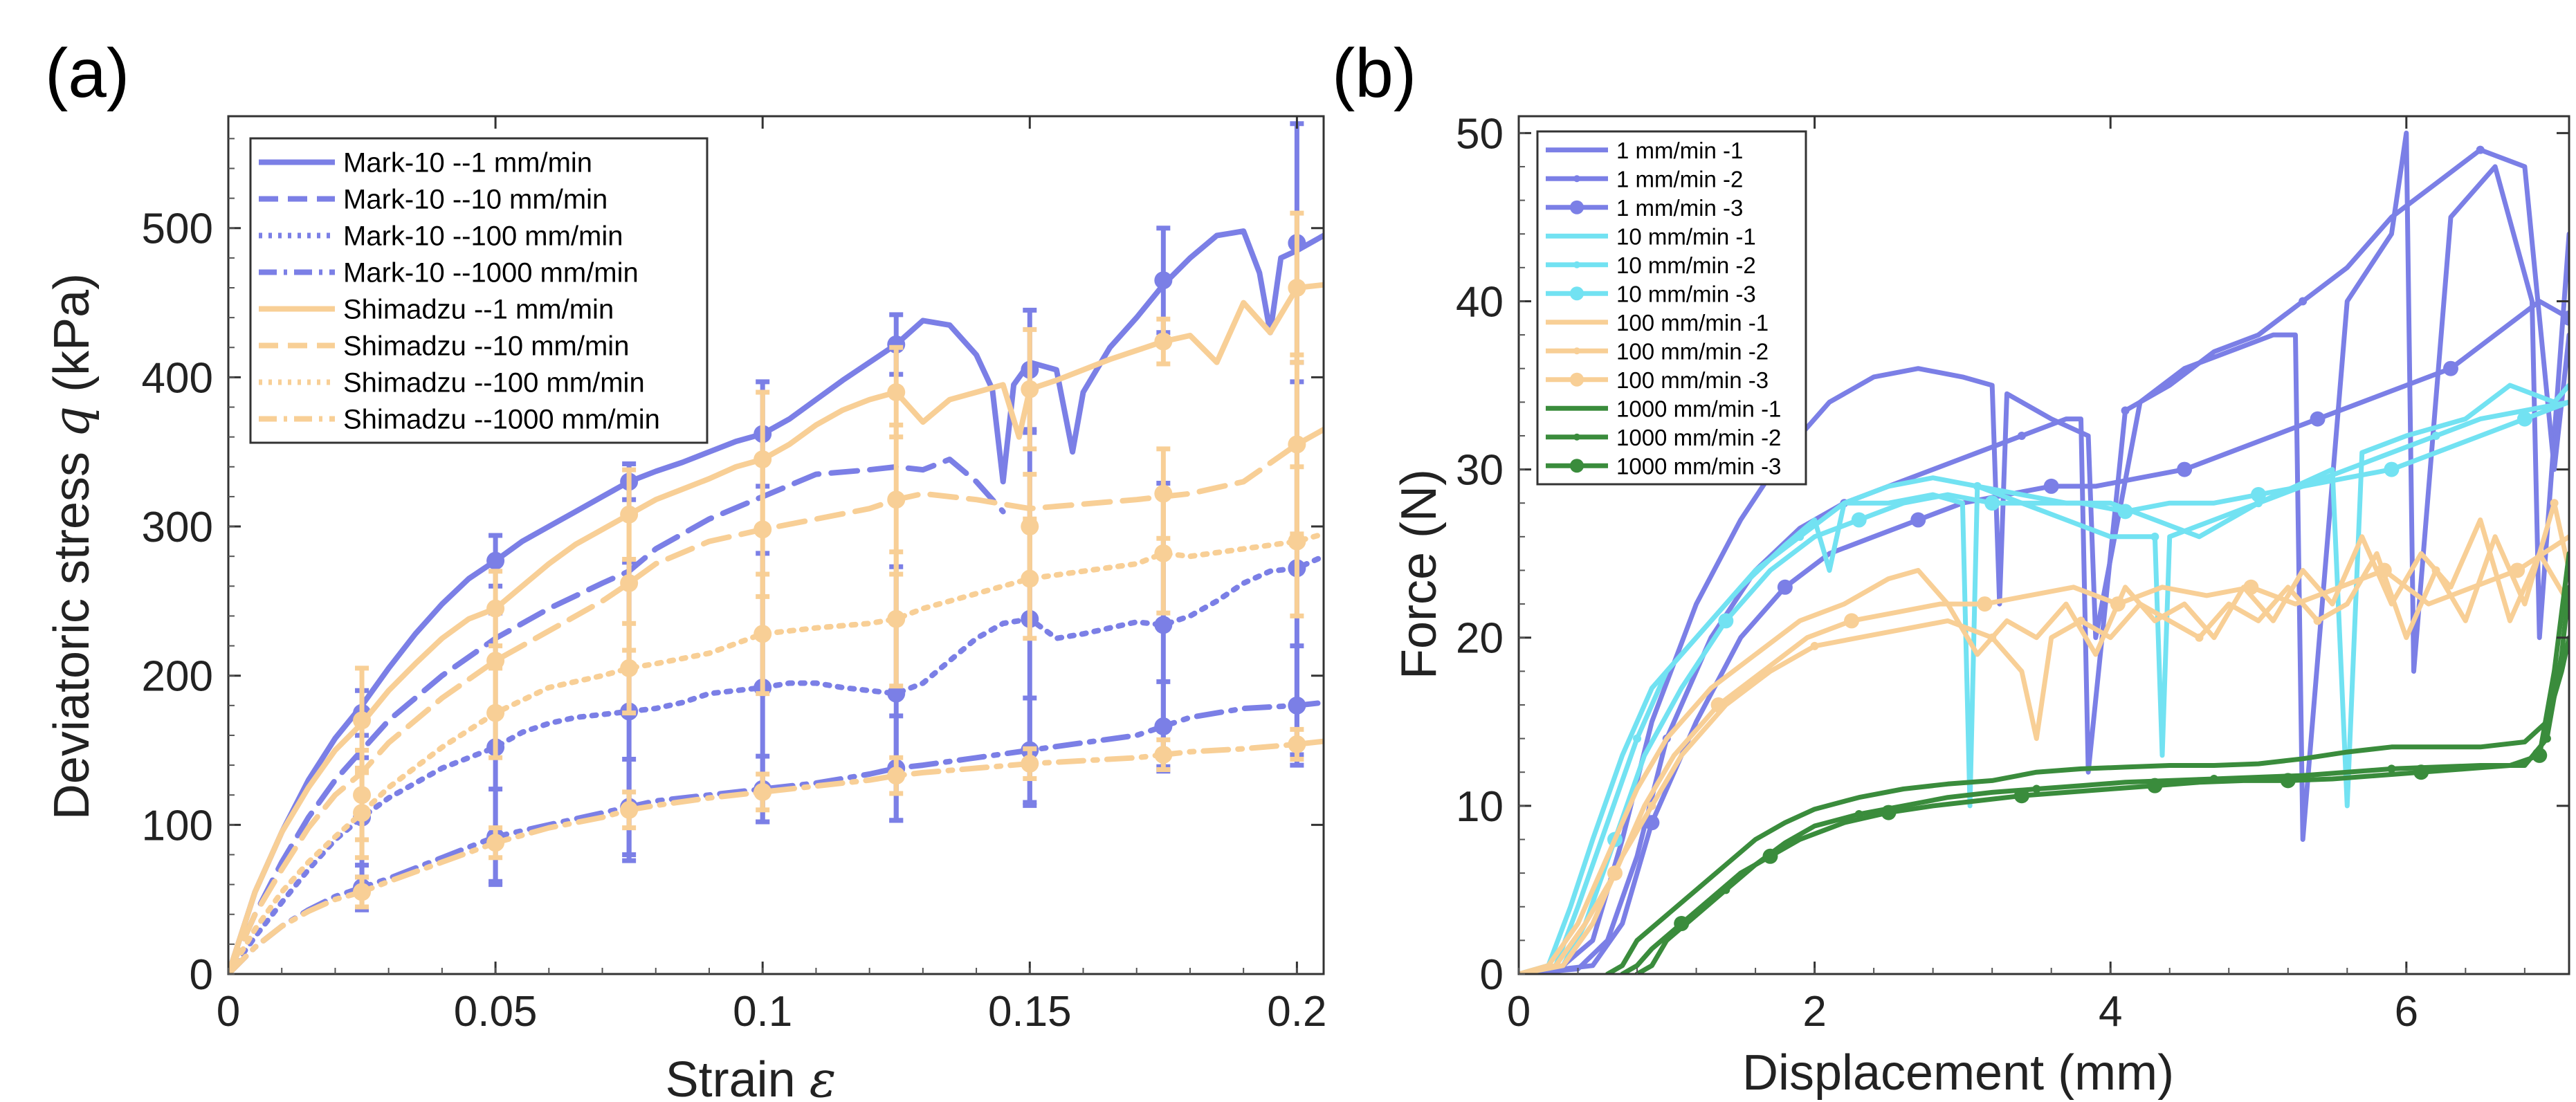 The width and height of the screenshot is (2576, 1102). I want to click on x-tick-label: 0.15, so click(1030, 1012).